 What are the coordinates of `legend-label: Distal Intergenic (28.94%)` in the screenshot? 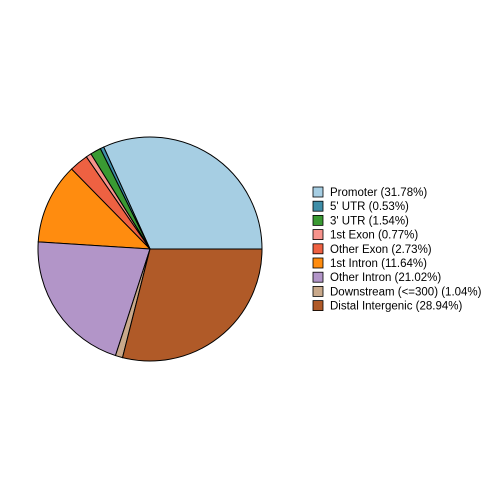 It's located at (396, 307).